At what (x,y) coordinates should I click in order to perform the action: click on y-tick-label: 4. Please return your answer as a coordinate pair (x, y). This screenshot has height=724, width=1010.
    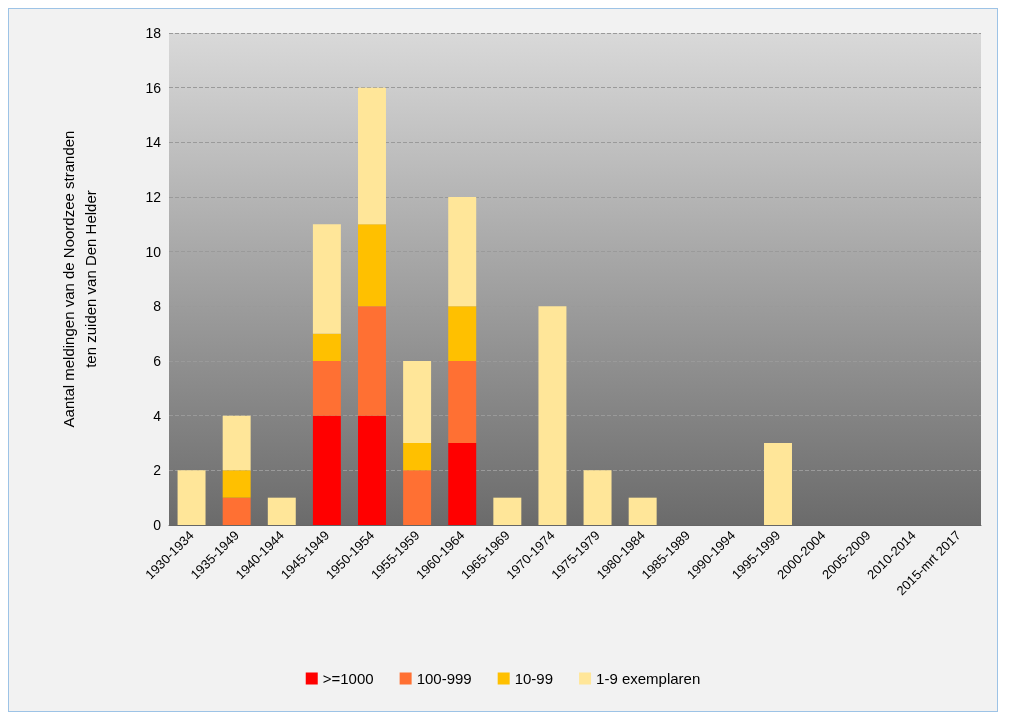
    Looking at the image, I should click on (157, 415).